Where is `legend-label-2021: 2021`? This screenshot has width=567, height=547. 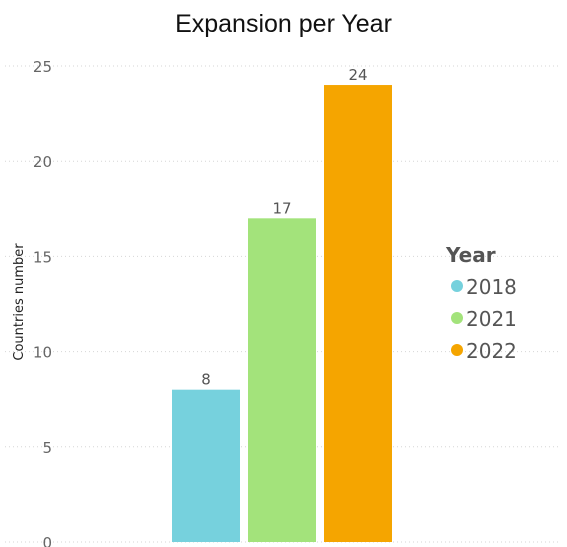 legend-label-2021: 2021 is located at coordinates (491, 319).